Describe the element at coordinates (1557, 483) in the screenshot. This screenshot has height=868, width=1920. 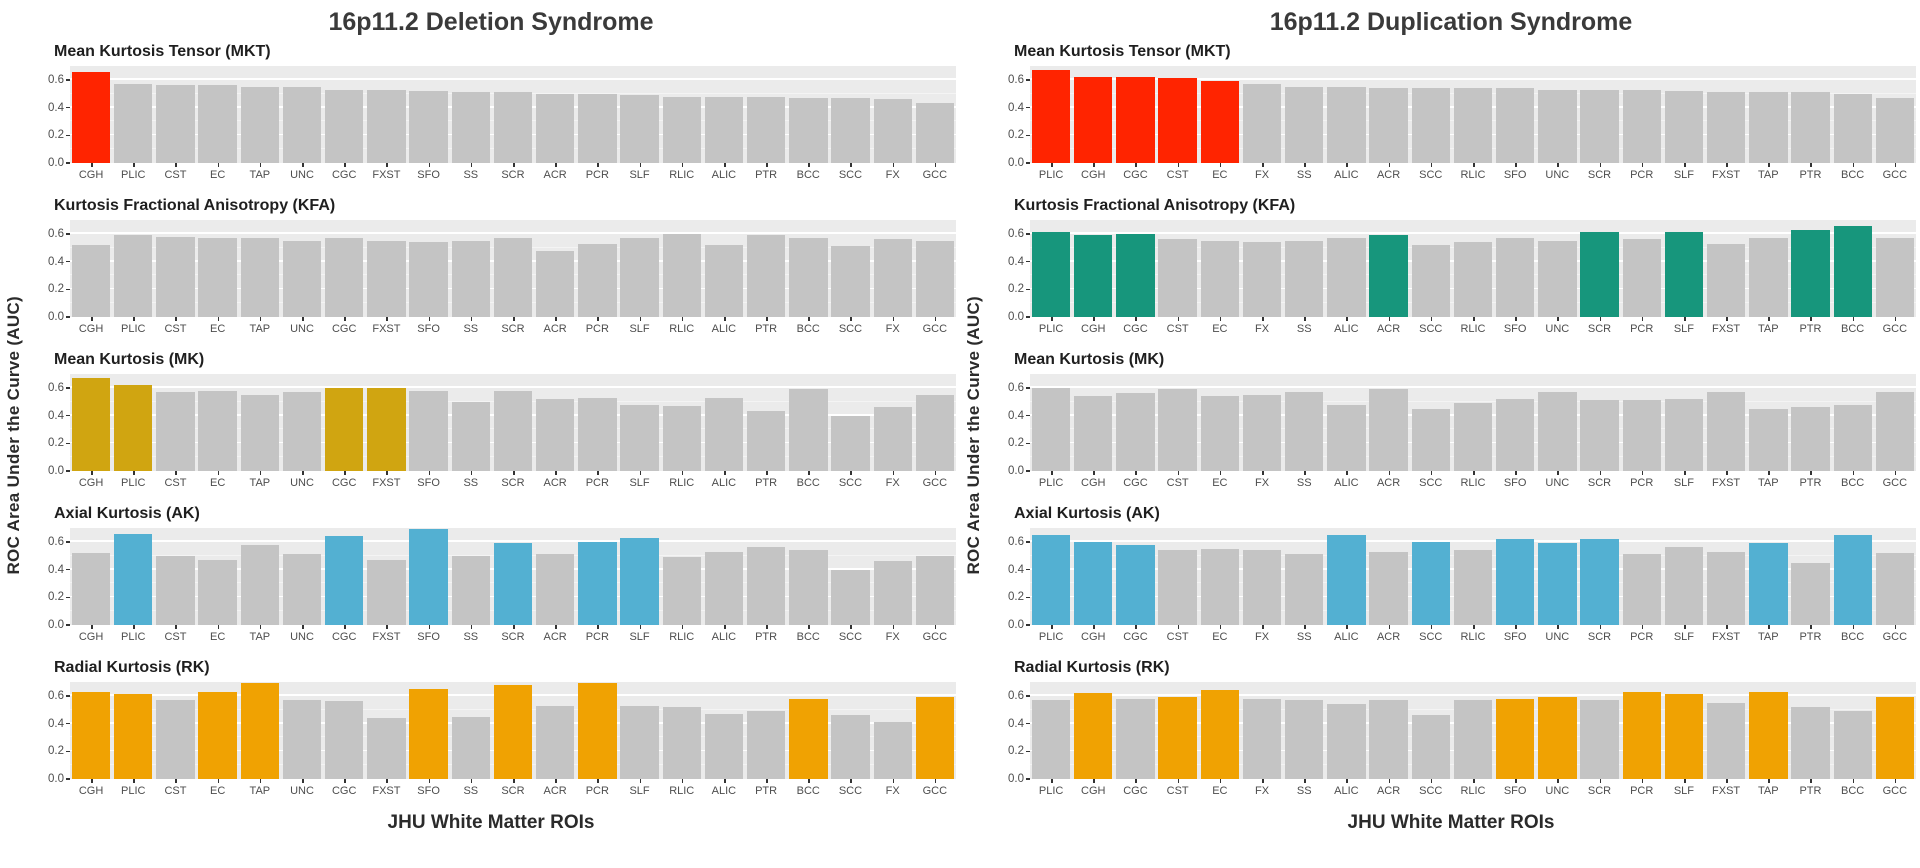
I see `x-tick-label: UNC` at that location.